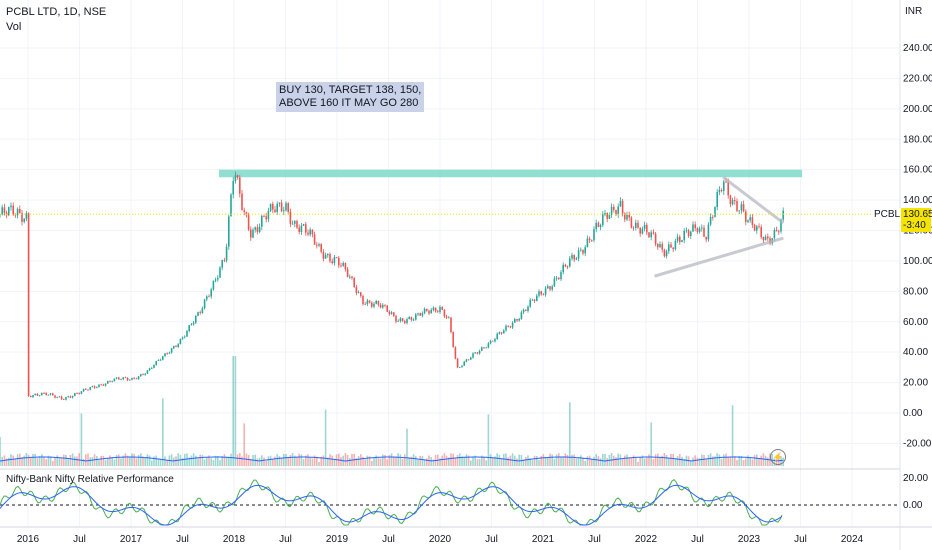  What do you see at coordinates (778, 457) in the screenshot?
I see `lightning-icon: ⚡` at bounding box center [778, 457].